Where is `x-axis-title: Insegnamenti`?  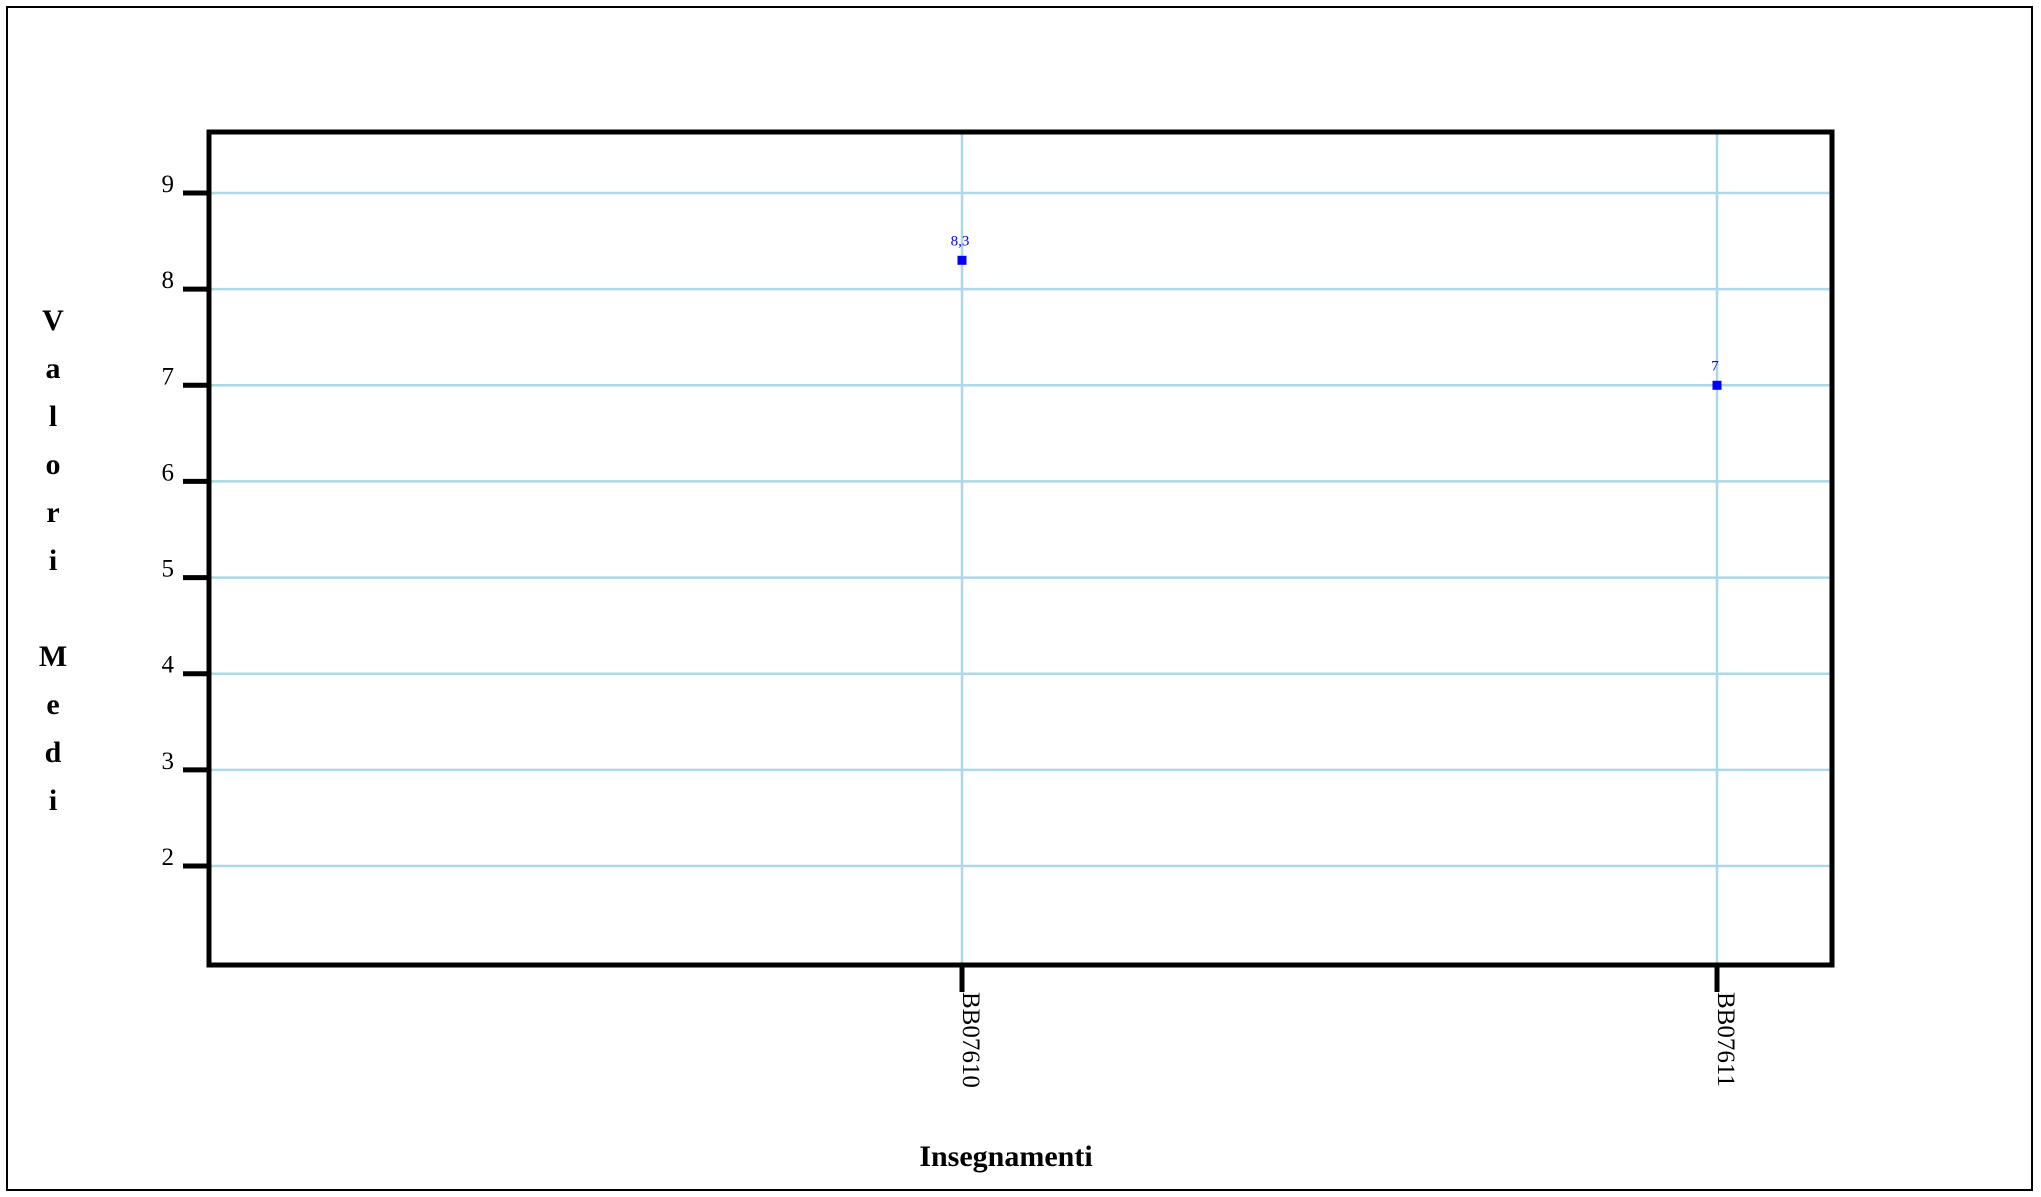 x-axis-title: Insegnamenti is located at coordinates (1005, 1156).